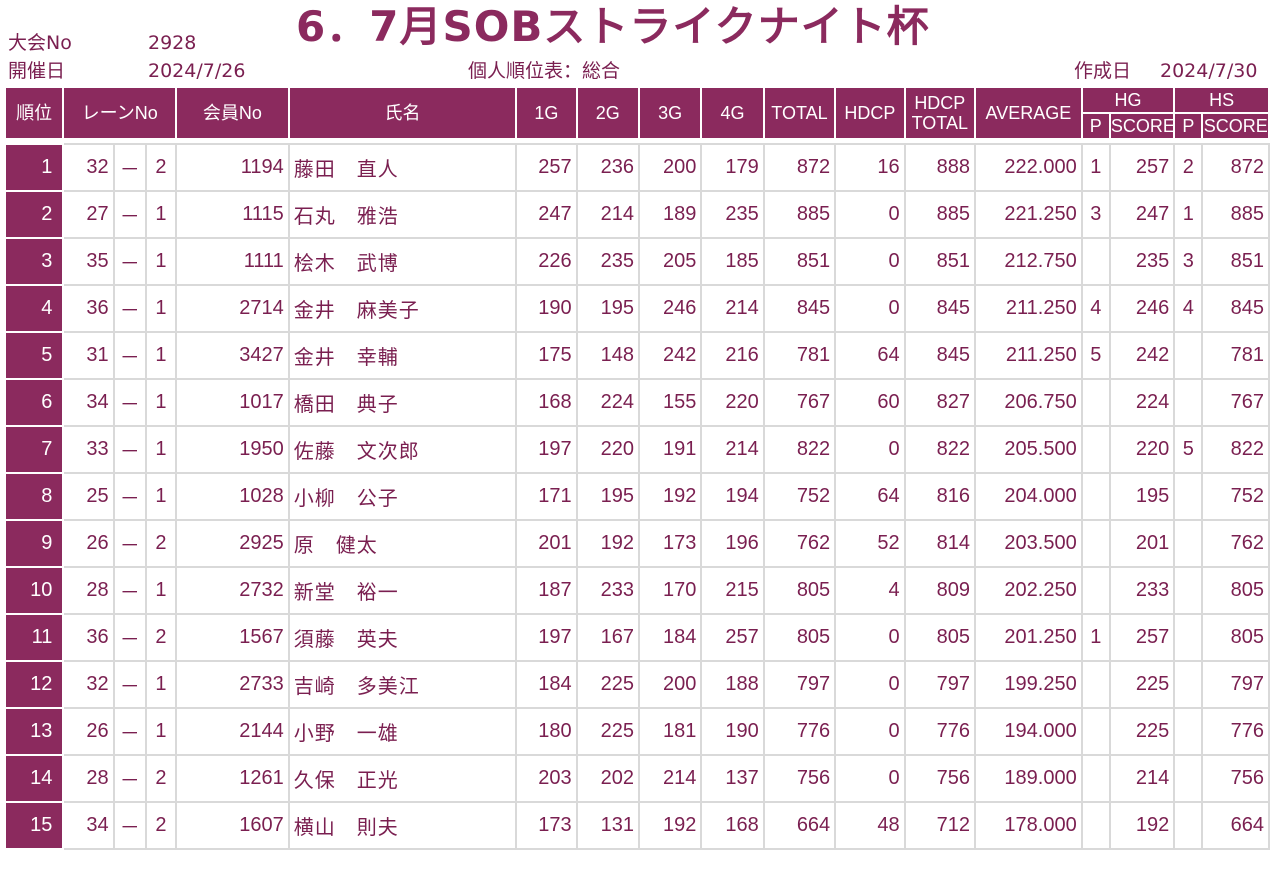  I want to click on col-hdcp-header: HDCP, so click(870, 113).